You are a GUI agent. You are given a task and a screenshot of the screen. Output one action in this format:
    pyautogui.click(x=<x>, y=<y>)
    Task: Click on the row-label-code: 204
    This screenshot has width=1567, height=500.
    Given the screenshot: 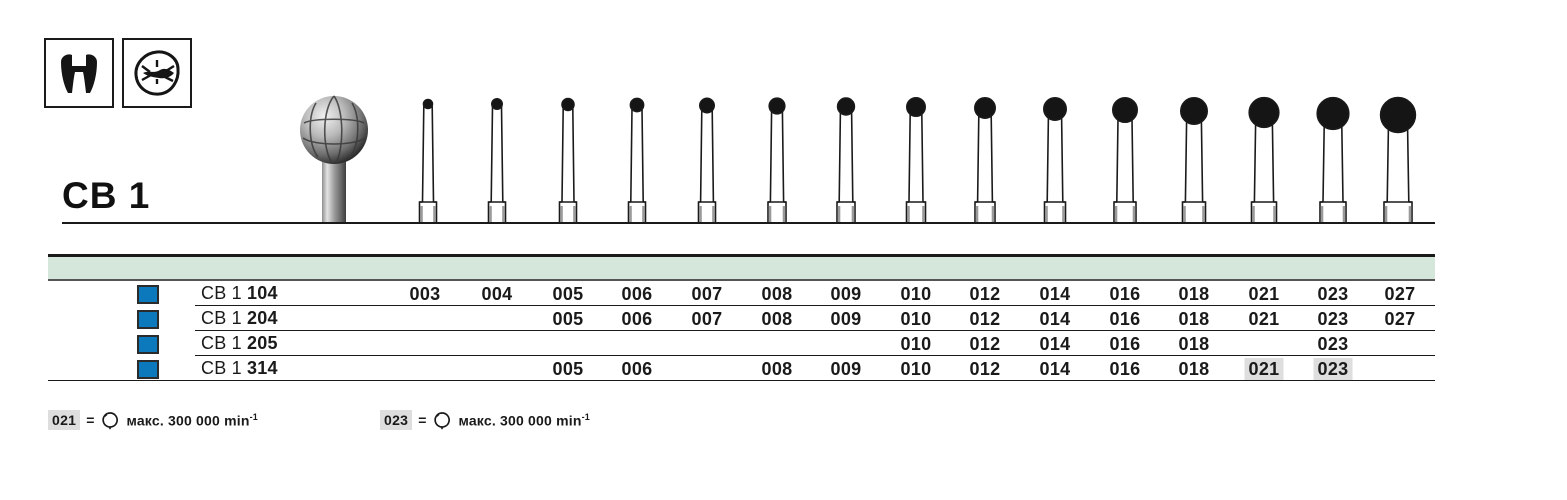 What is the action you would take?
    pyautogui.click(x=262, y=318)
    